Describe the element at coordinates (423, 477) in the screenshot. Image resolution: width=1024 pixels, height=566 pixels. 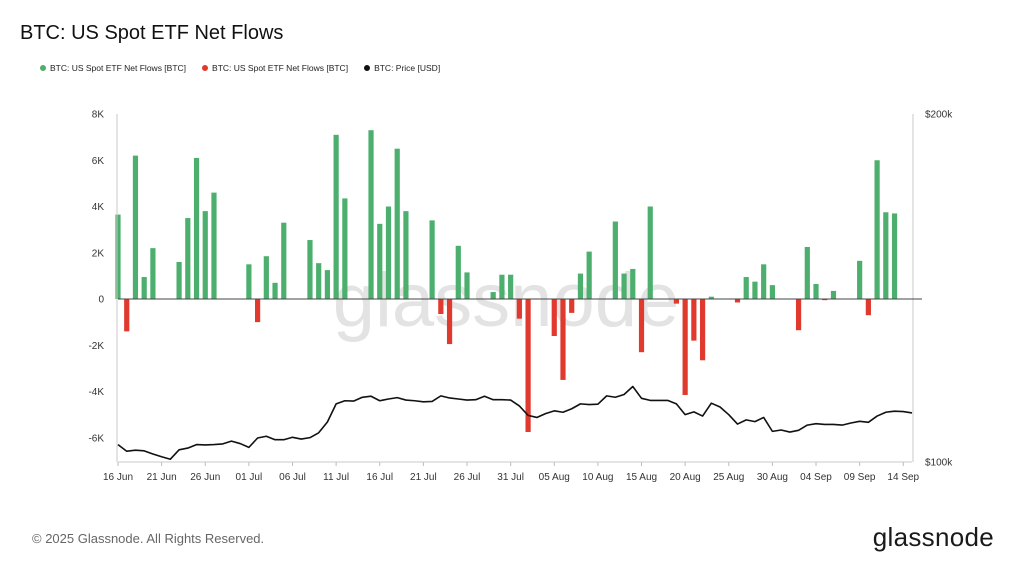
I see `x-tick-label: 21 Jul` at that location.